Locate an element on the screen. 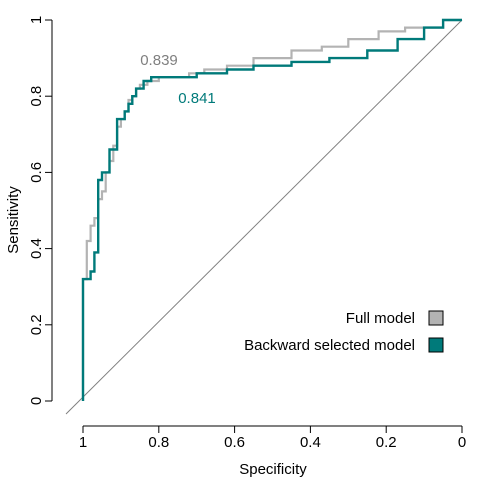 The width and height of the screenshot is (486, 486). x-tick-label-0: 1 is located at coordinates (83, 442).